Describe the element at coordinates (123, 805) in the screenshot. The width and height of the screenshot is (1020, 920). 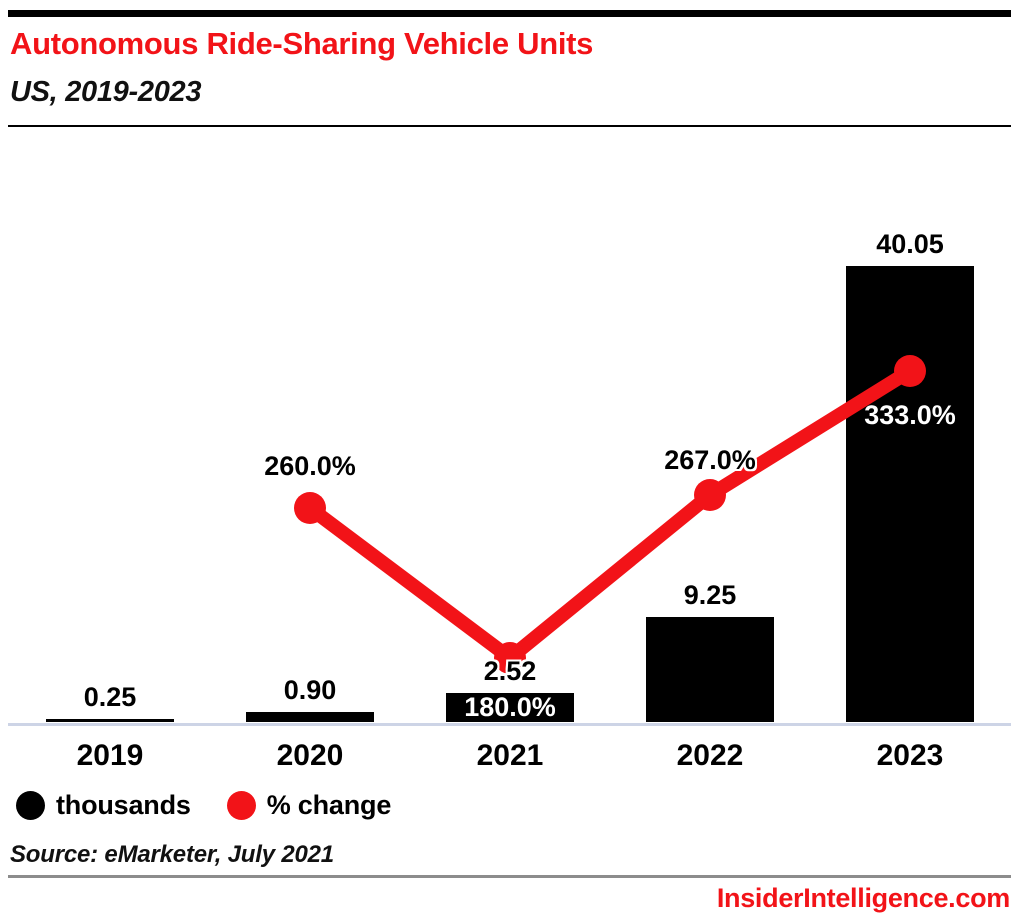
I see `legend-label-thousands: thousands` at that location.